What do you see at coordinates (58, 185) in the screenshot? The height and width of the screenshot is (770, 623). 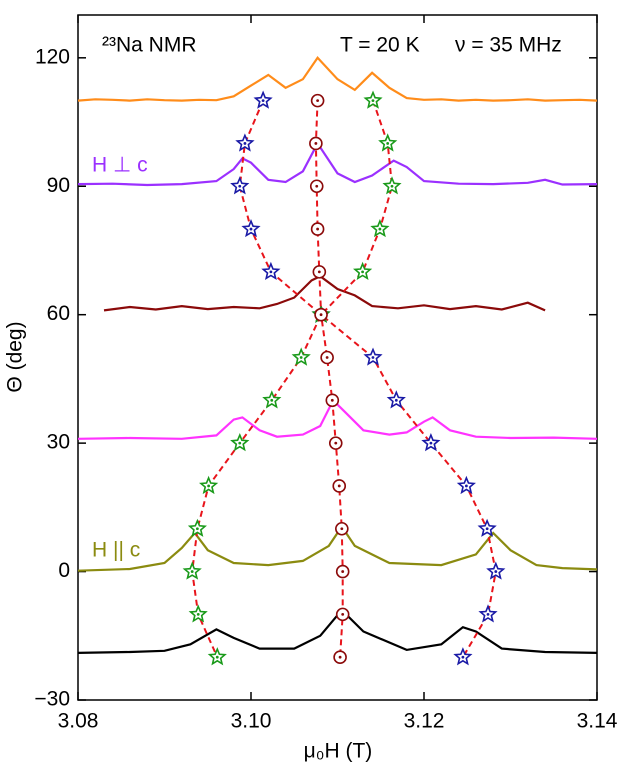 I see `y-tick-label: 90` at bounding box center [58, 185].